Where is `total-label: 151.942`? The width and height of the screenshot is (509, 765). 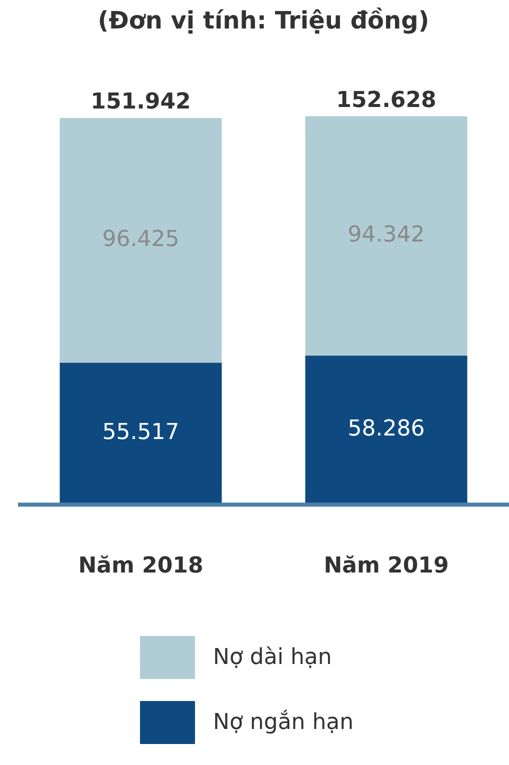 total-label: 151.942 is located at coordinates (140, 102).